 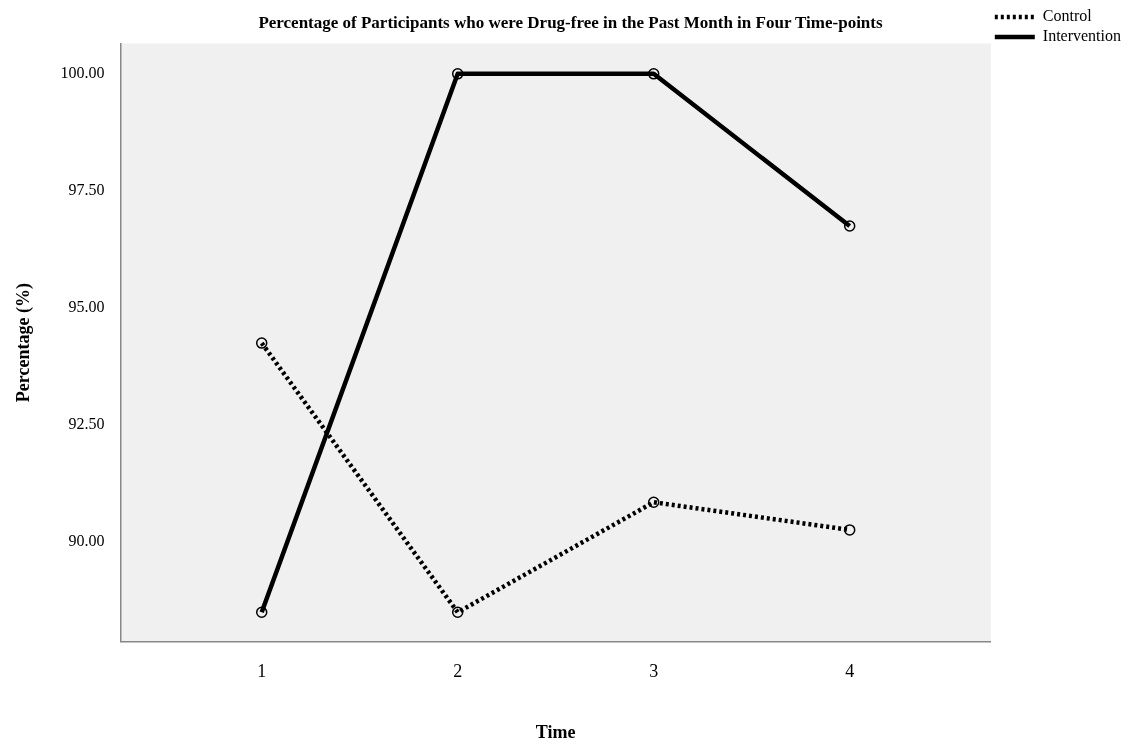 What do you see at coordinates (654, 671) in the screenshot?
I see `x-tick-label: 3` at bounding box center [654, 671].